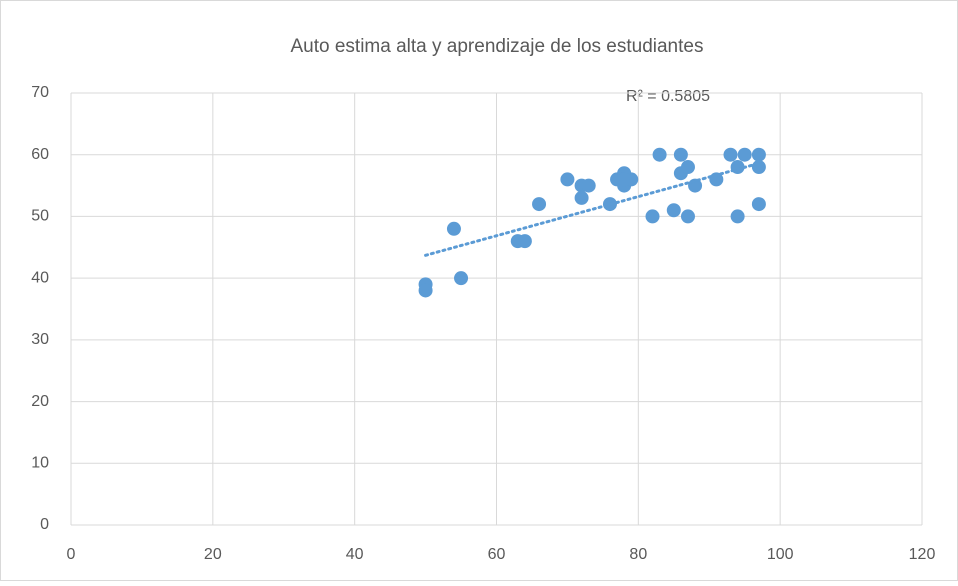  Describe the element at coordinates (40, 277) in the screenshot. I see `y-tick-label: 40` at that location.